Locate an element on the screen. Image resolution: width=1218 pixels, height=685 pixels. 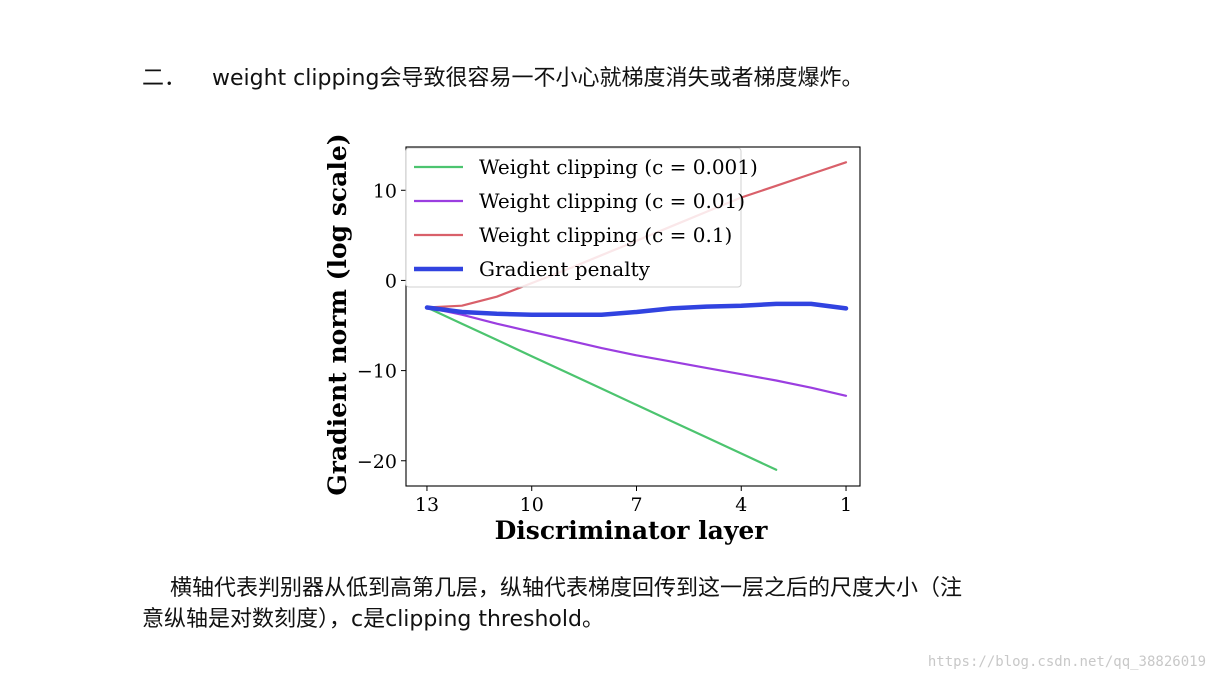
caption-line-2: 意纵轴是对数刻度），c是clipping threshold。 is located at coordinates (373, 619).